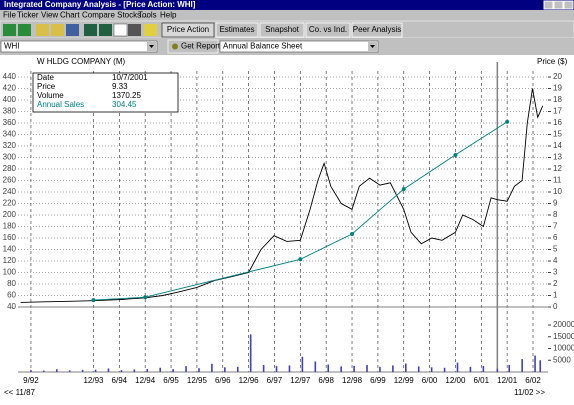  I want to click on y-tick-label: 200, so click(10, 214).